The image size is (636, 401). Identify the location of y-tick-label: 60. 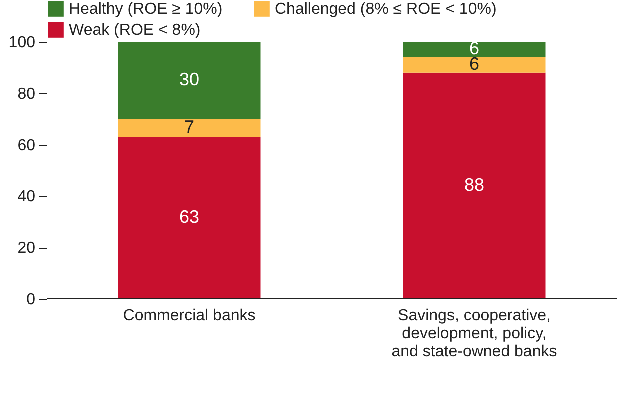
(27, 145).